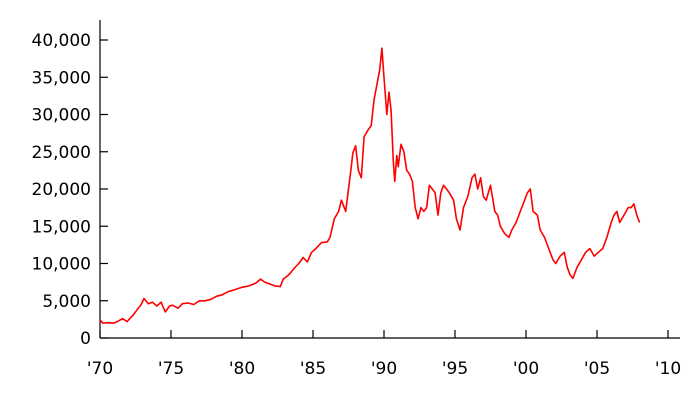  I want to click on y-tick-label: 0, so click(85, 339).